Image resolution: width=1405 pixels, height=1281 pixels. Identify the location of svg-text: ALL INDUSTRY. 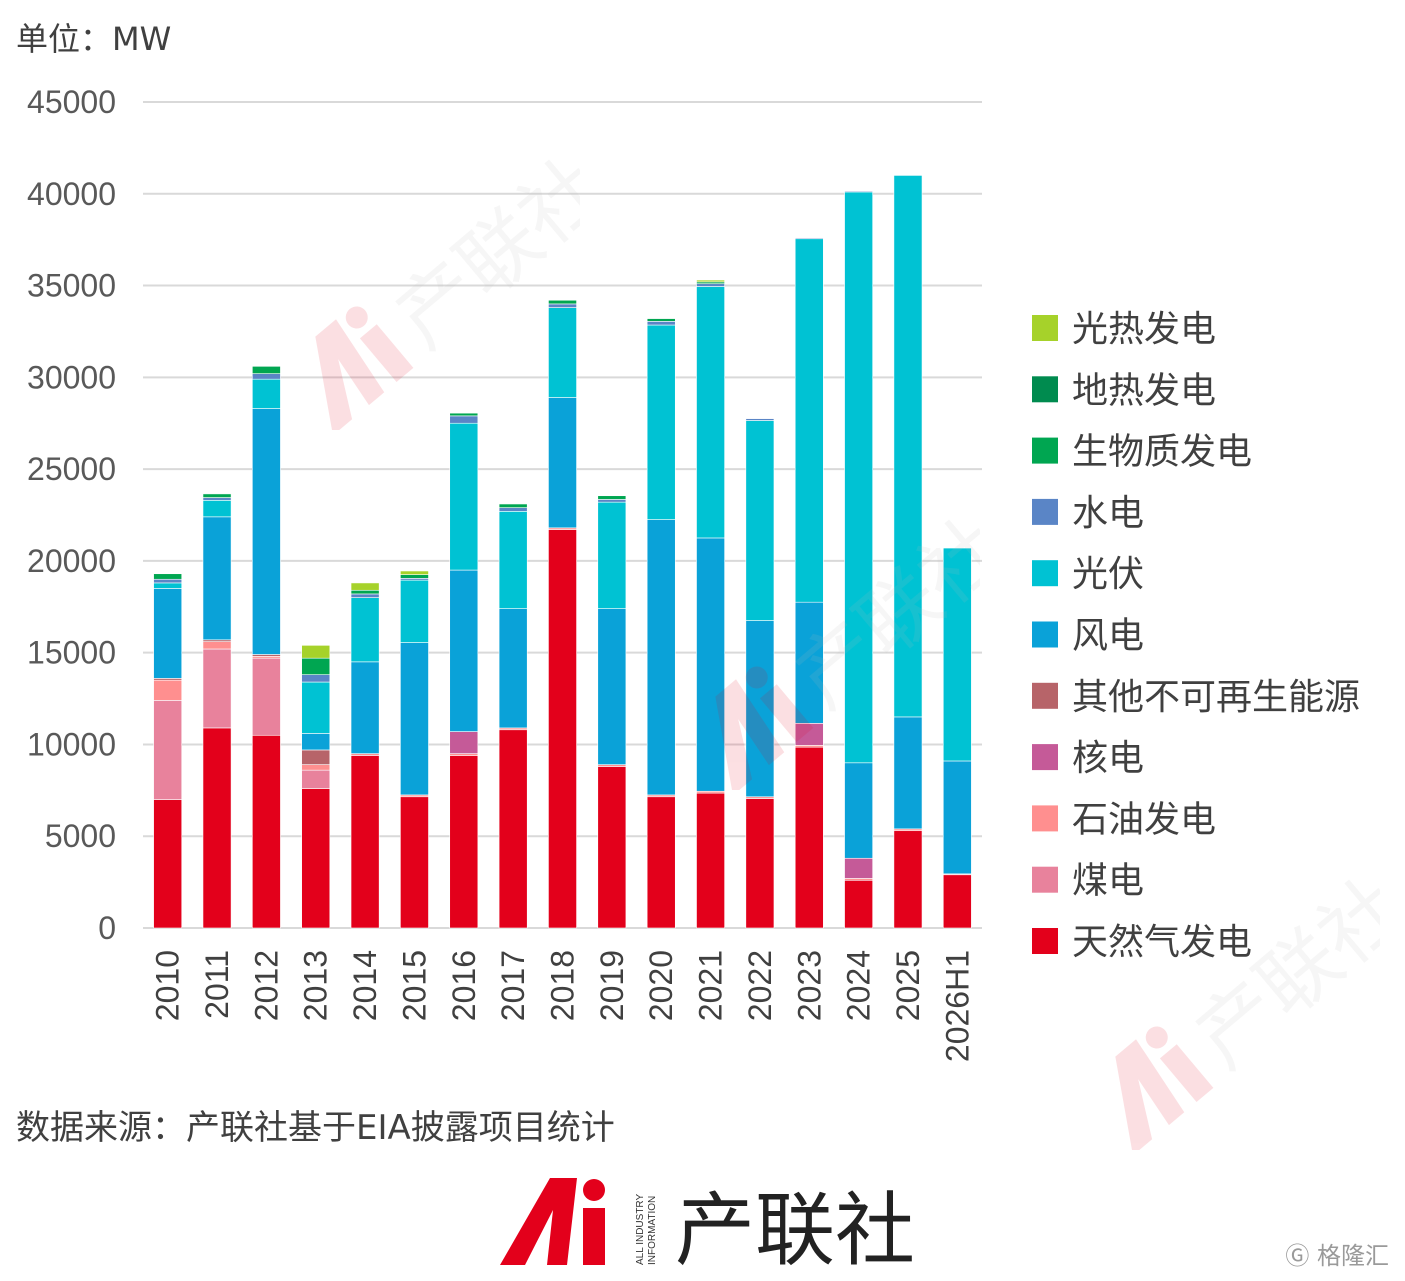
(640, 1229).